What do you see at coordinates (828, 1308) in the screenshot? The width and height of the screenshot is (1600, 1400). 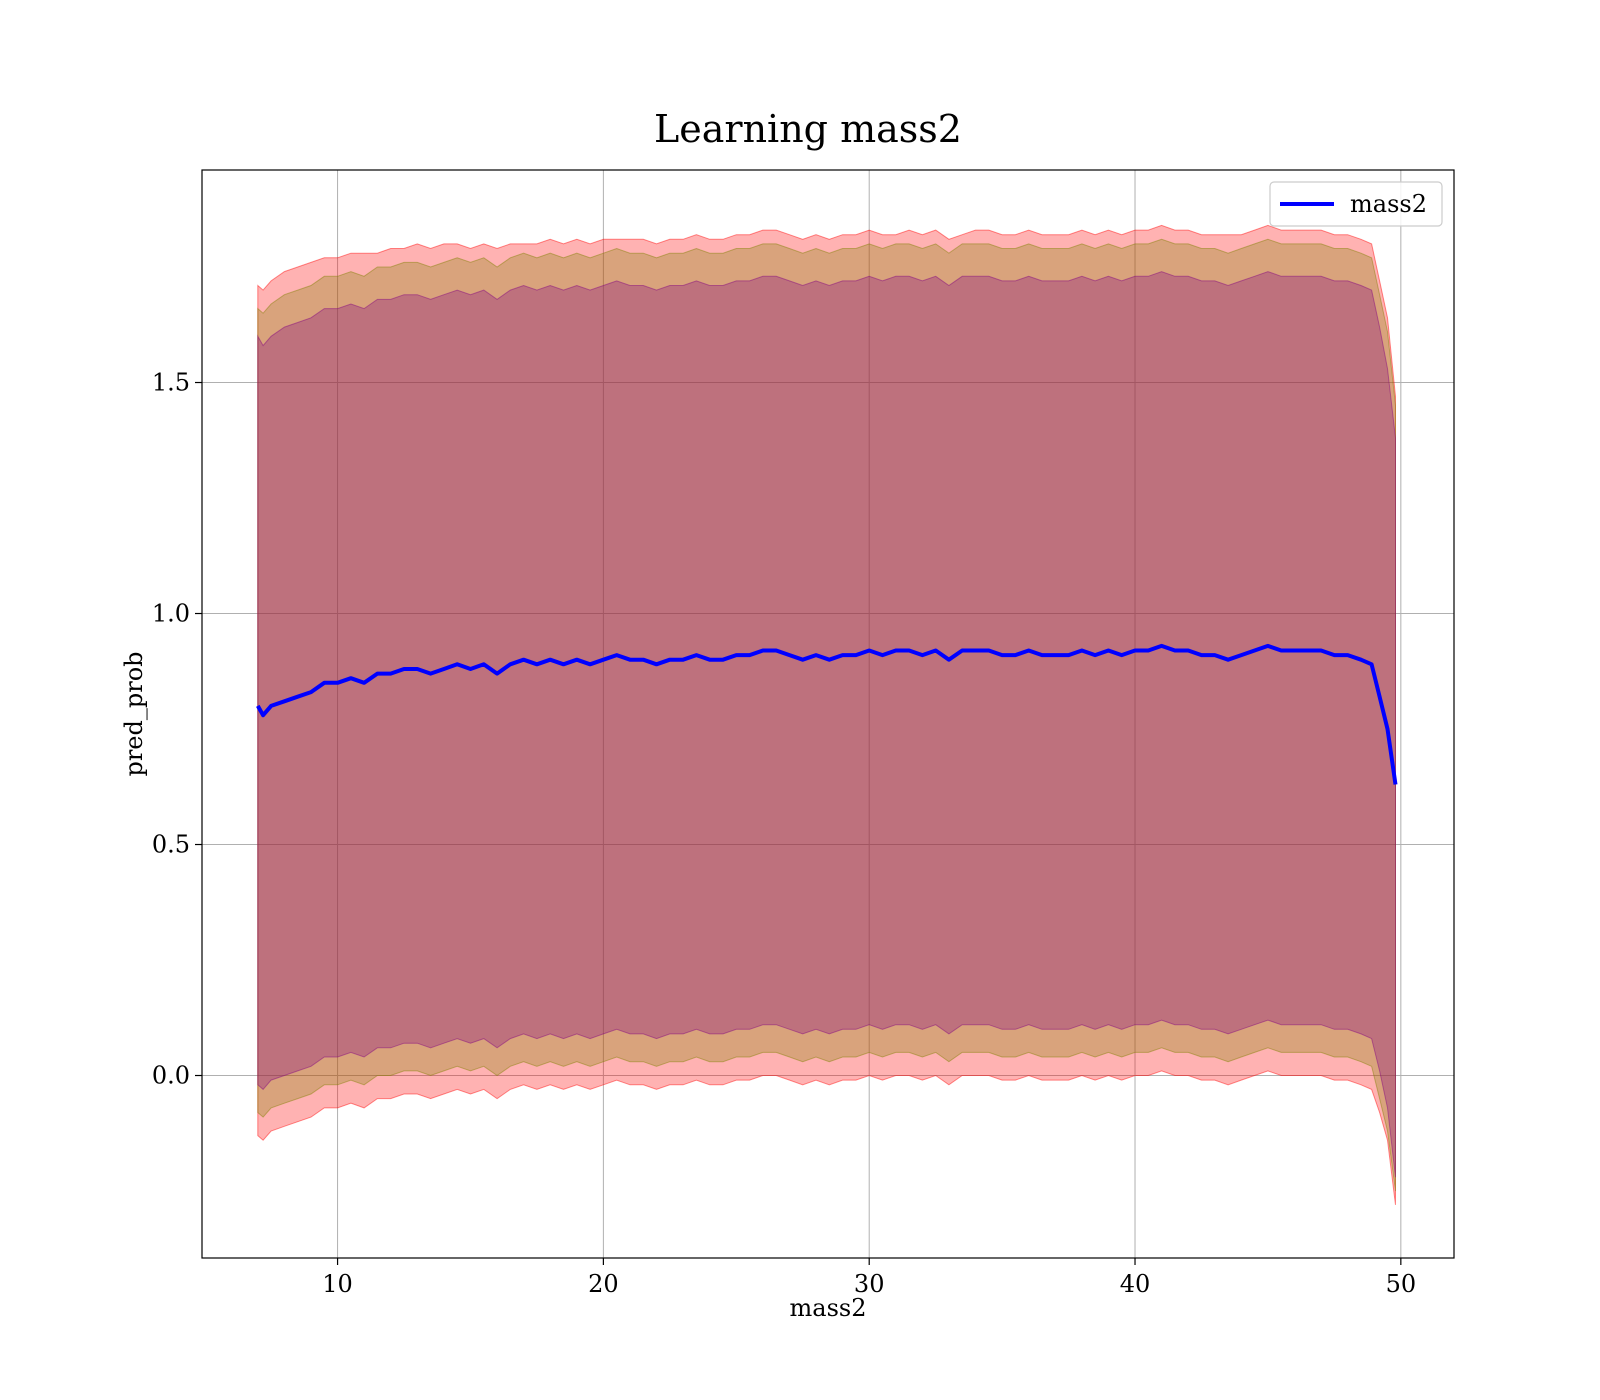 I see `x-axis-label: mass2` at bounding box center [828, 1308].